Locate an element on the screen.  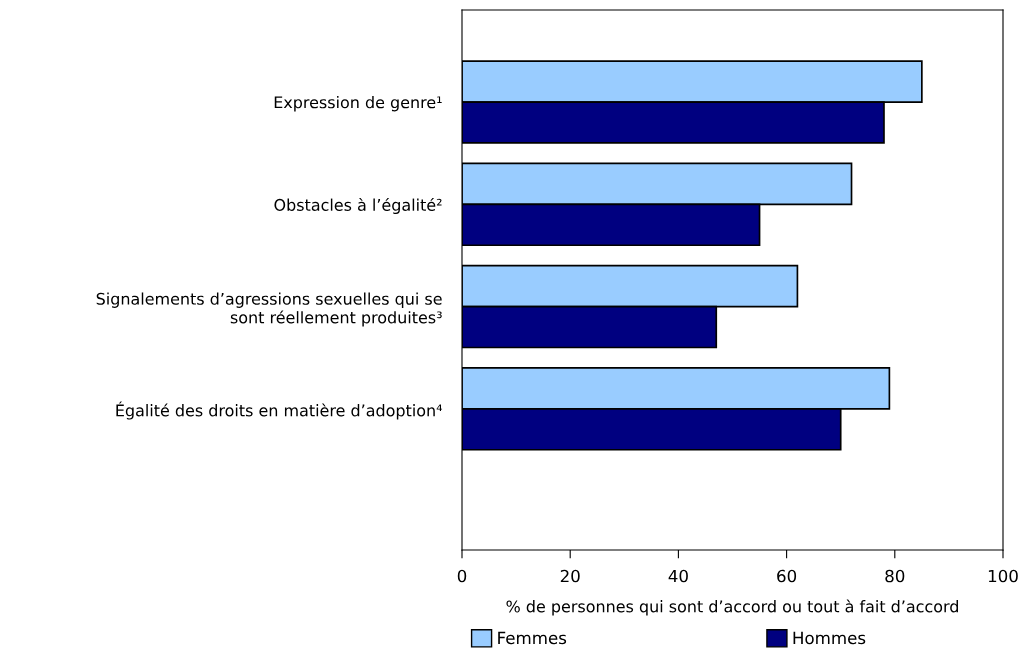
legend-label: Hommes is located at coordinates (829, 638).